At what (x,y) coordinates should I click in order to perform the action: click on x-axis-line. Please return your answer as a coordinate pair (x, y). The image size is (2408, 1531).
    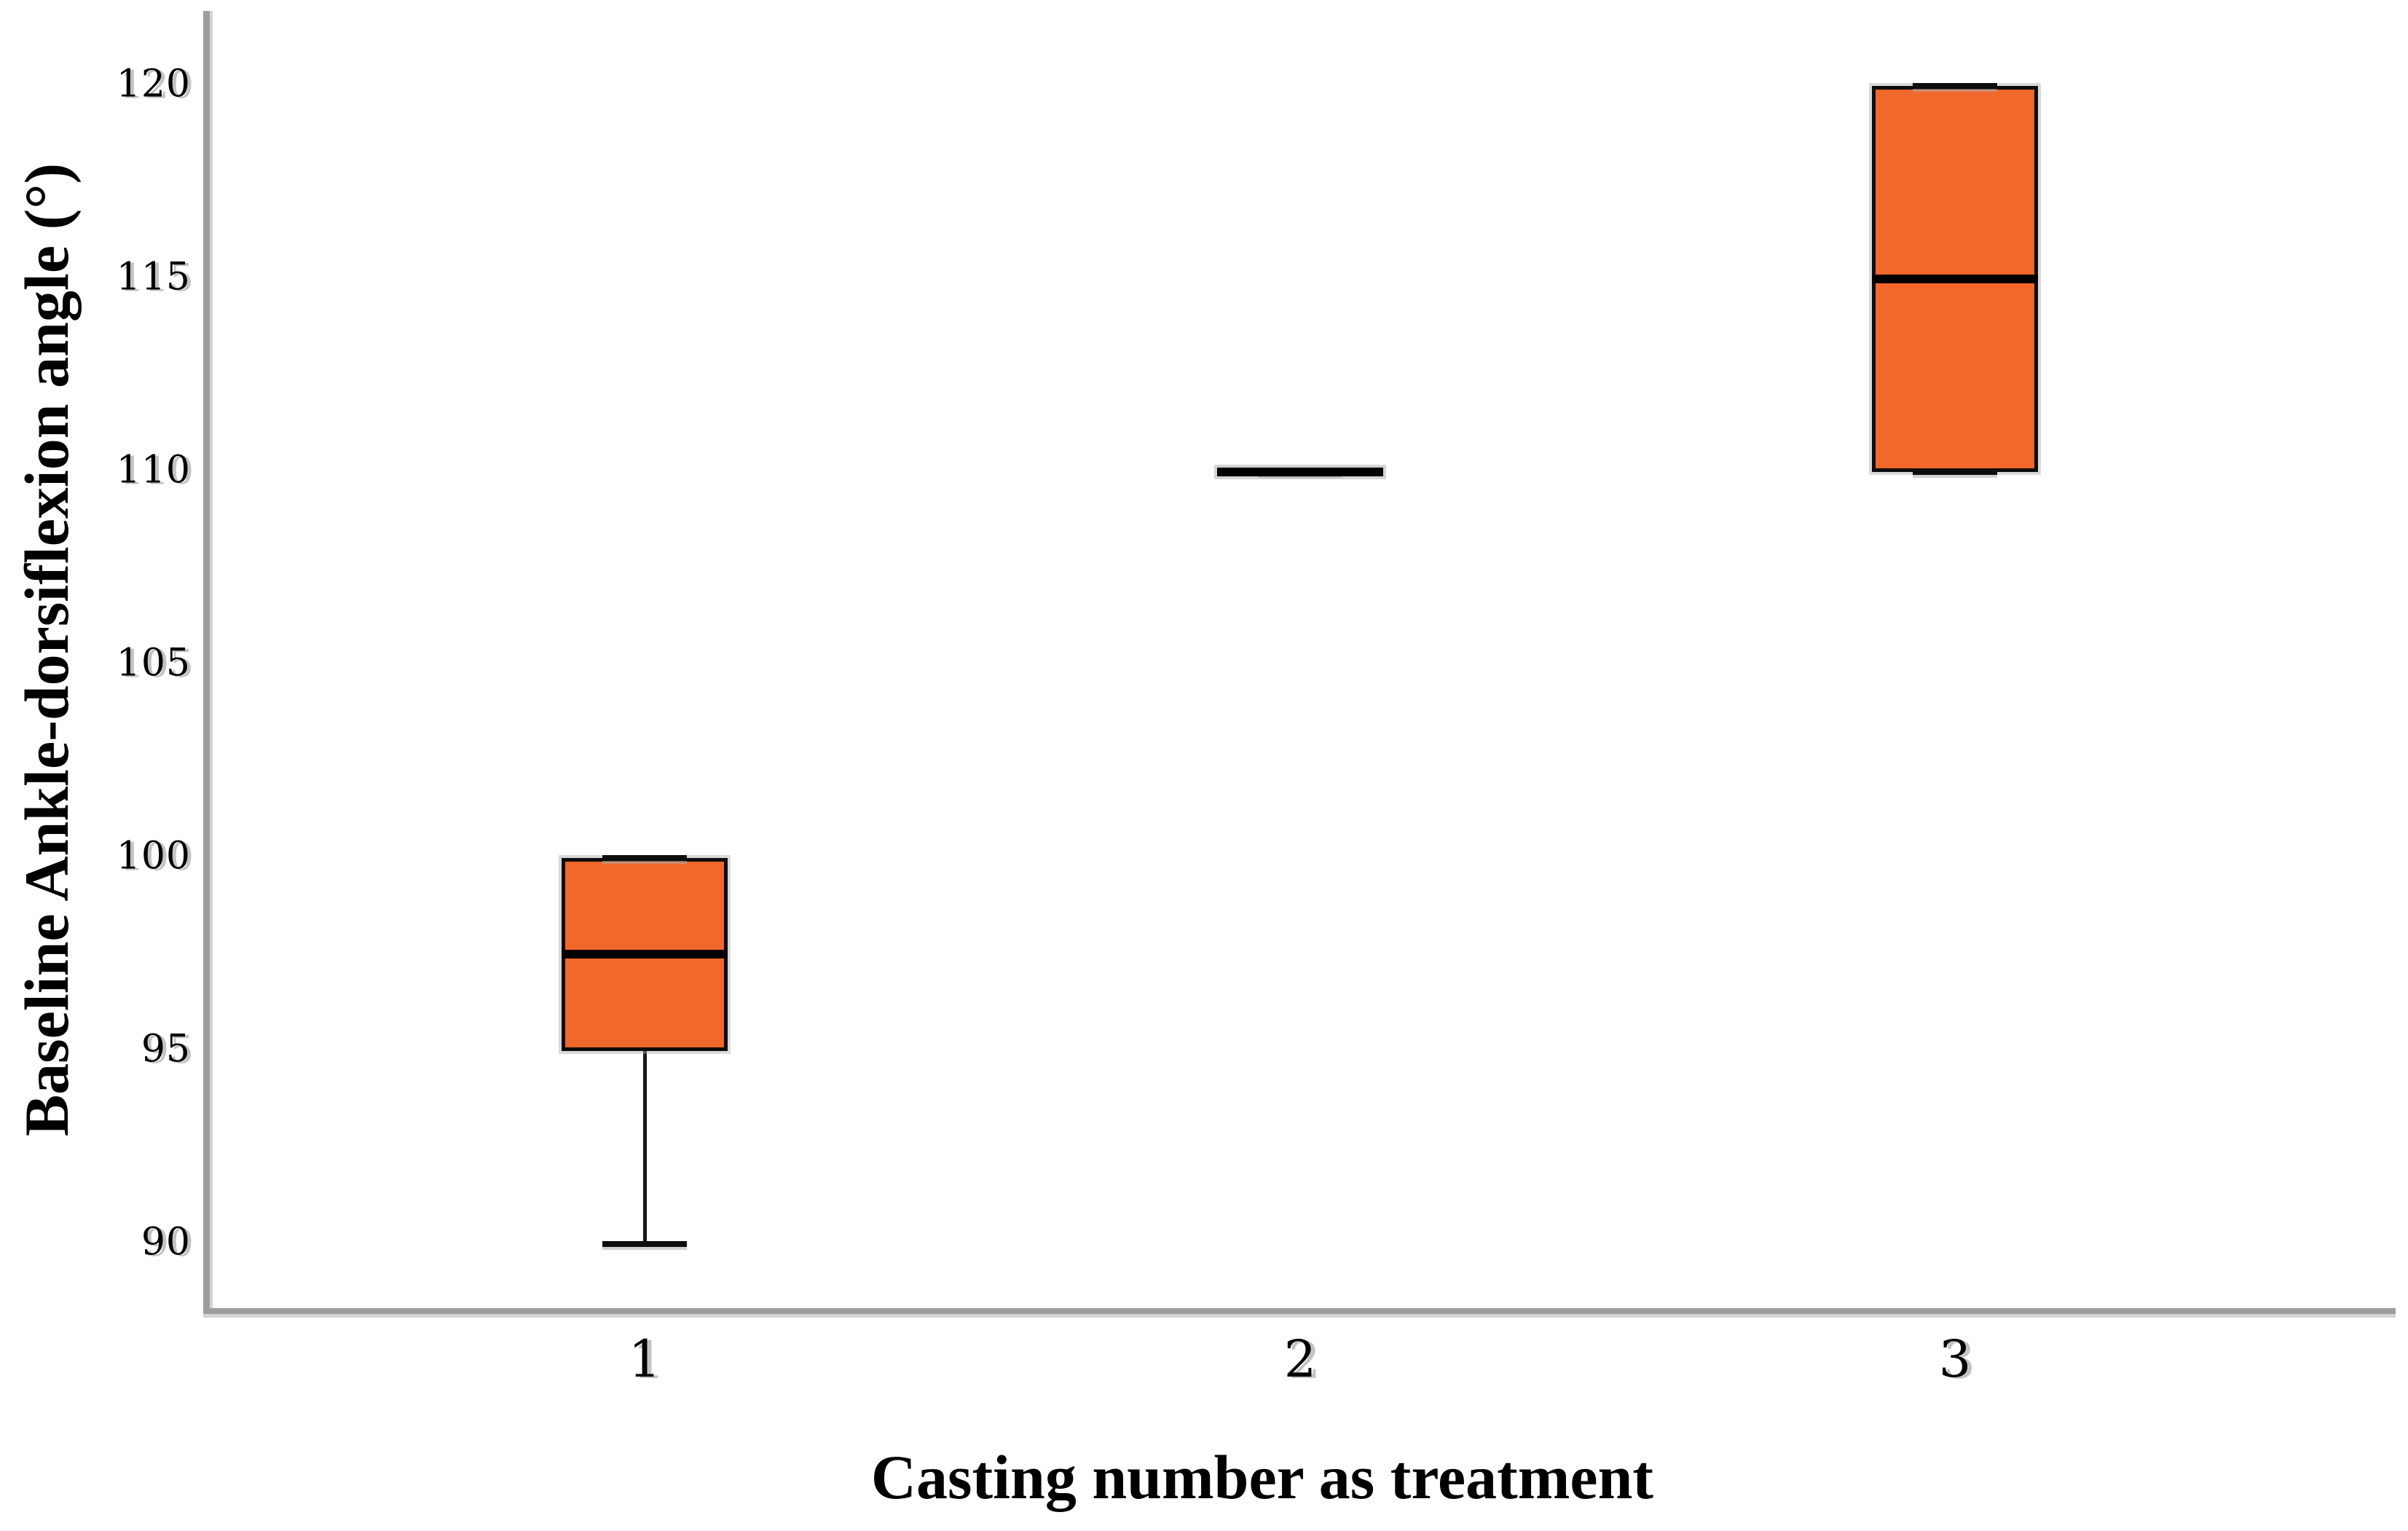
    Looking at the image, I should click on (1299, 1311).